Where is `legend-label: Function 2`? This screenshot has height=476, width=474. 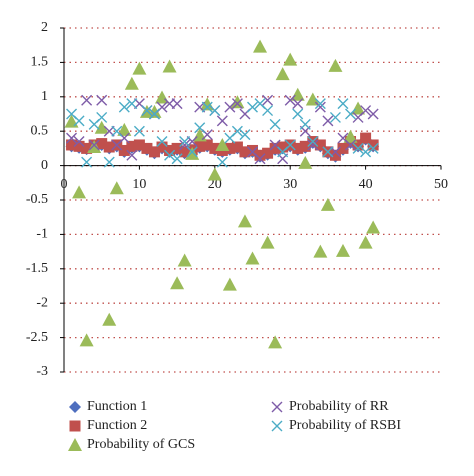 legend-label: Function 2 is located at coordinates (117, 425).